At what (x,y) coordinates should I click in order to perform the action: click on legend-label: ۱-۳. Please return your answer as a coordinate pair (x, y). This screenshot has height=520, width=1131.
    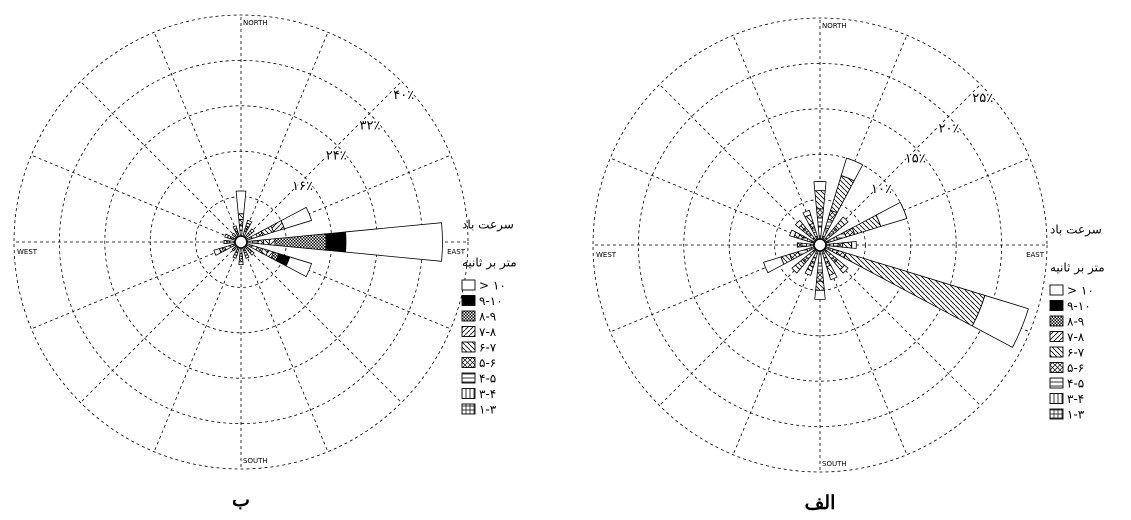
    Looking at the image, I should click on (1076, 415).